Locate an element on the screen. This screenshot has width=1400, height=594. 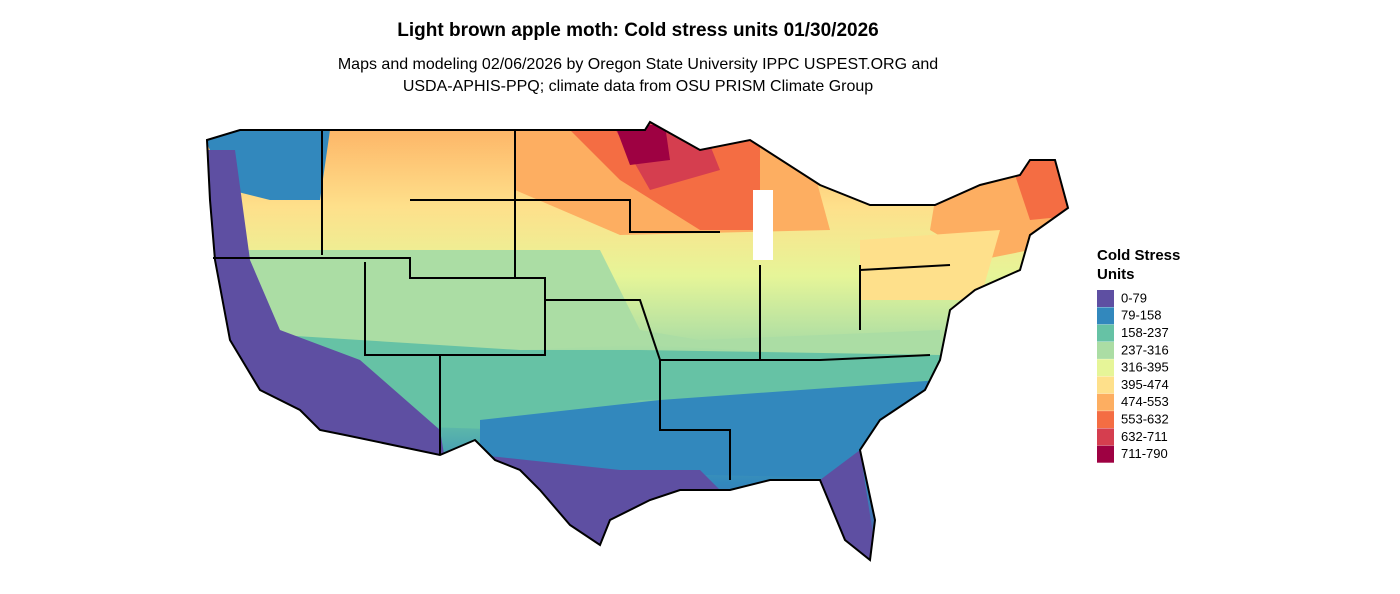
legend-title: Units is located at coordinates (1116, 274).